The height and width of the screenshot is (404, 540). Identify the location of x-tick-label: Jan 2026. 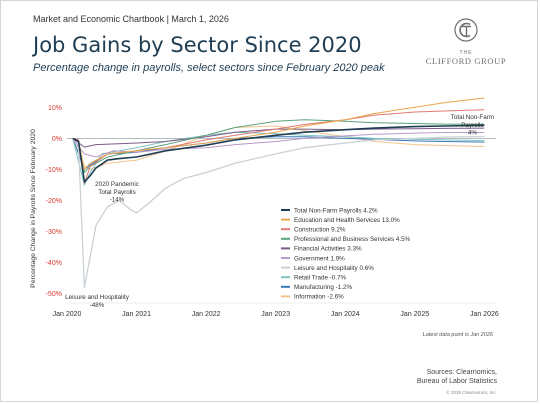
(484, 314).